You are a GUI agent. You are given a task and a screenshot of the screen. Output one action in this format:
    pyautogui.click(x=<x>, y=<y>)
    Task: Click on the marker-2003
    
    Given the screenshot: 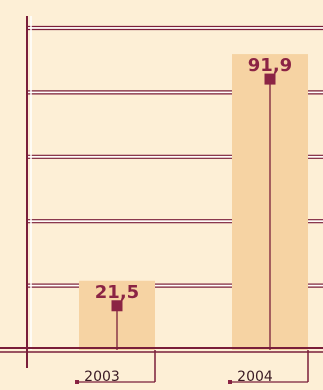 What is the action you would take?
    pyautogui.click(x=117, y=306)
    